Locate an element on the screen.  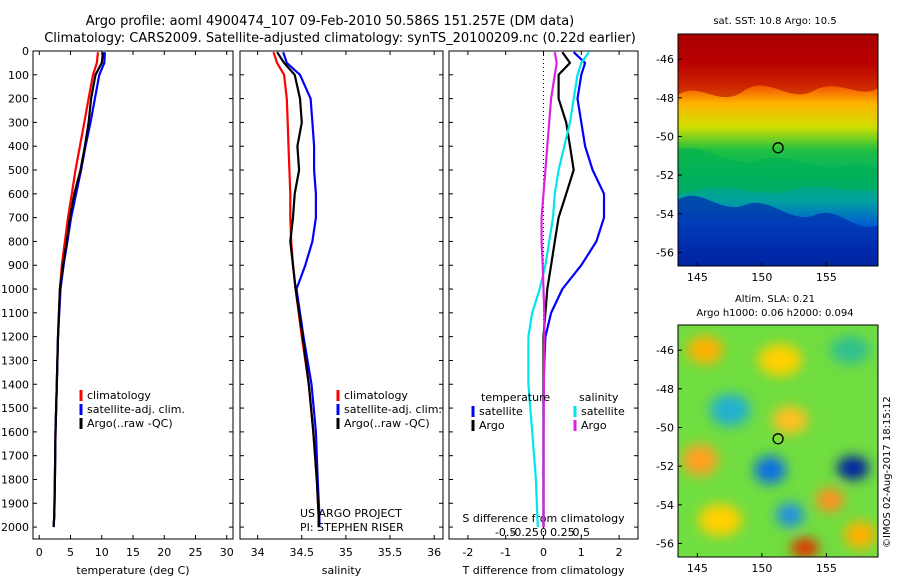
sst-map-title: sat. SST: 10.8 Argo: 10.5 is located at coordinates (774, 21).